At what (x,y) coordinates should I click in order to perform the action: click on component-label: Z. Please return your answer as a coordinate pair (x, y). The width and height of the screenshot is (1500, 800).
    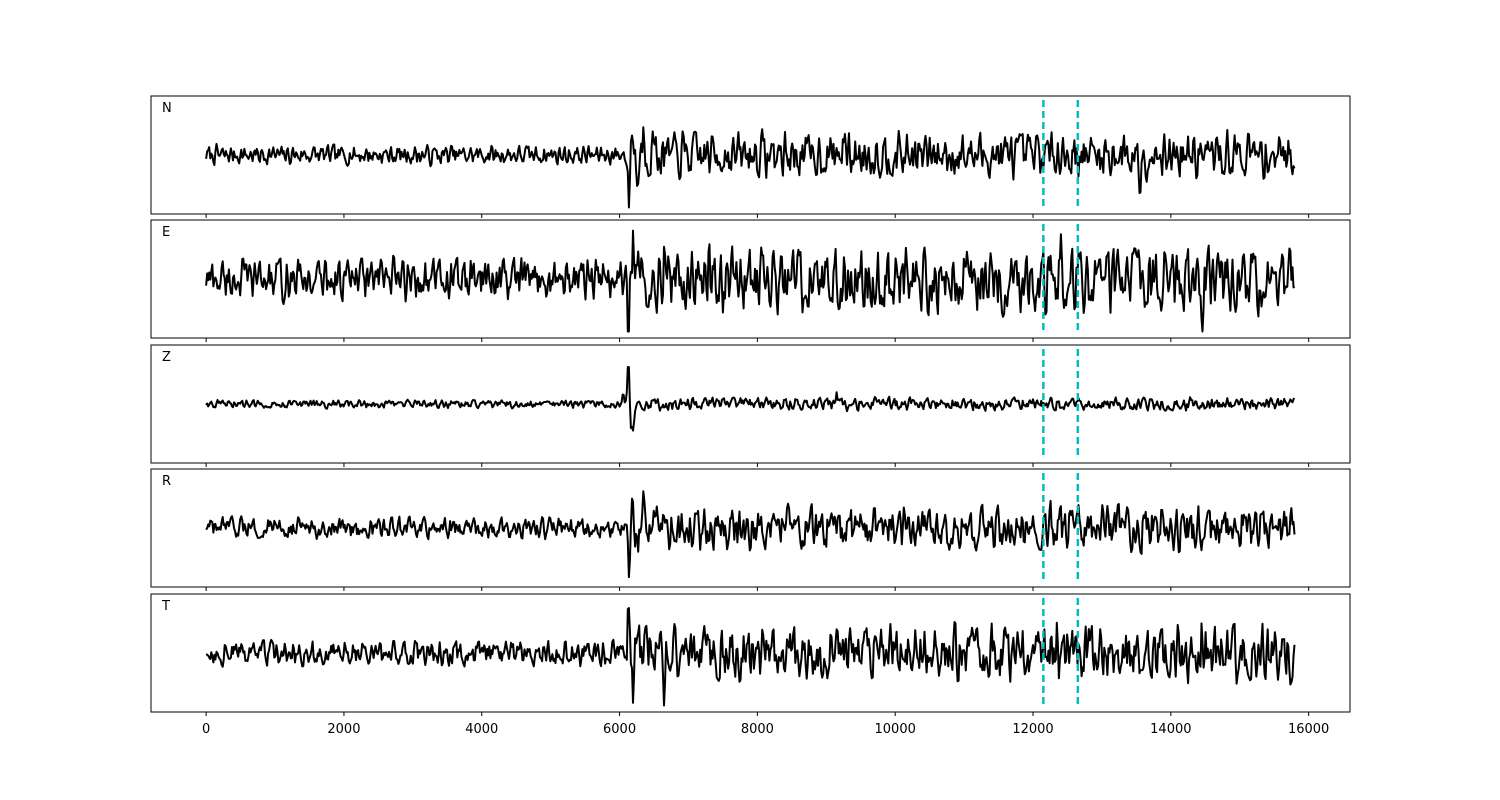
    Looking at the image, I should click on (166, 357).